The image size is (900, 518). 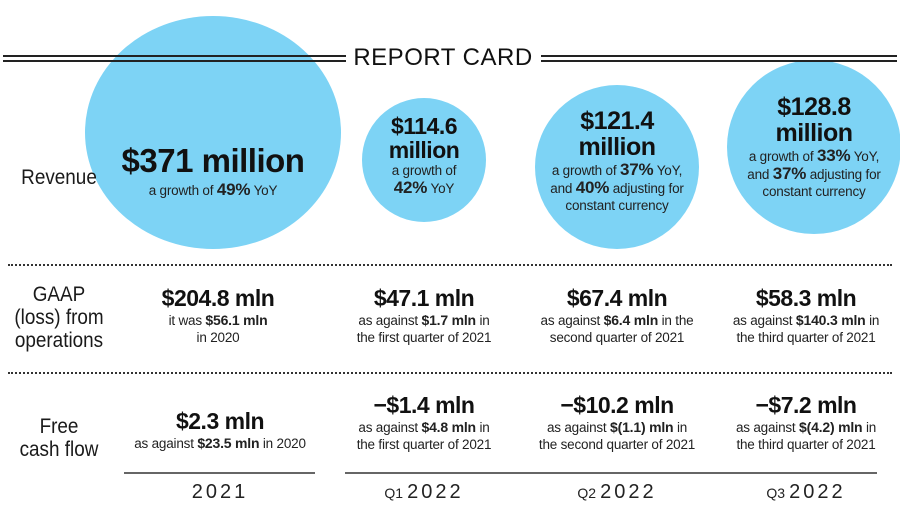 I want to click on revenue-cell-q1-2022: $114.6 million a growth of 42% YoY, so click(x=424, y=155).